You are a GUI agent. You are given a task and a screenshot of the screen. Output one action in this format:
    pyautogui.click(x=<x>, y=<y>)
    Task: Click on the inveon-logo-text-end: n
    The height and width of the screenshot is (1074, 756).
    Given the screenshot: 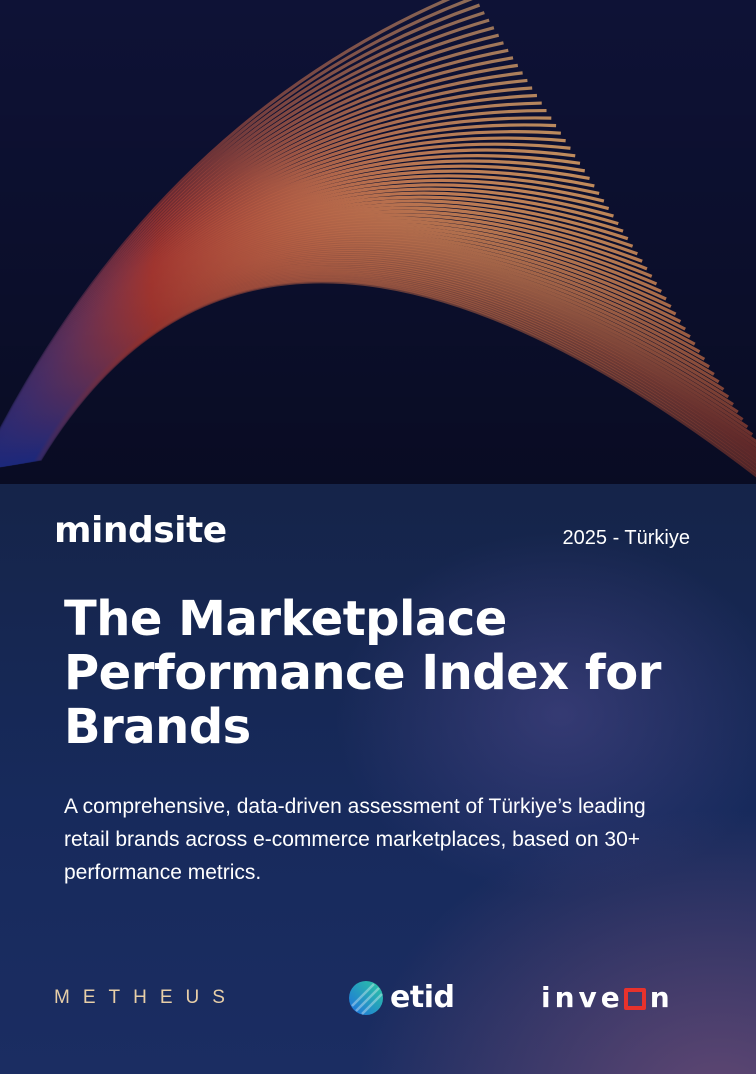 What is the action you would take?
    pyautogui.click(x=661, y=997)
    